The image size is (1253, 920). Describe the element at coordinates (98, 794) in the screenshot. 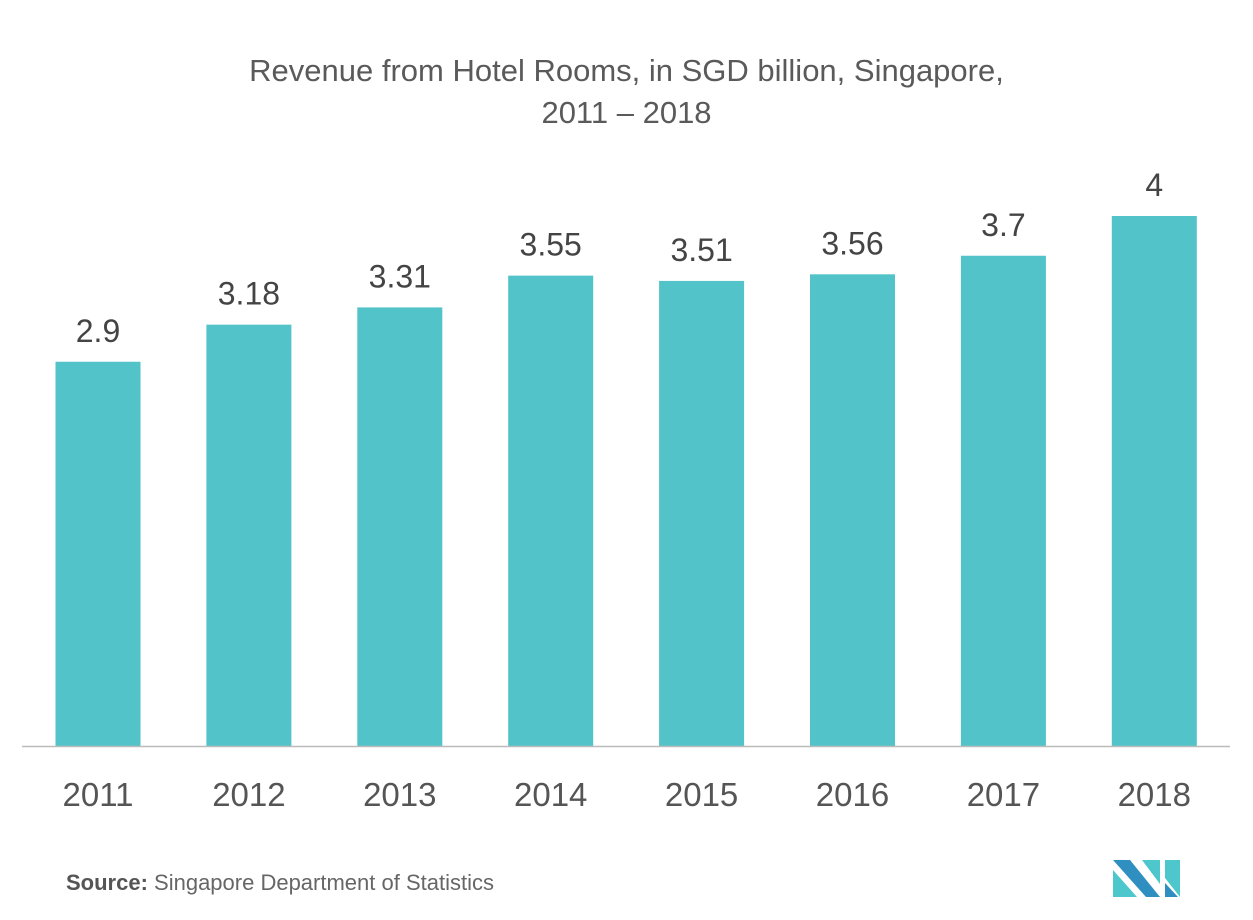

I see `x-tick-label: 2011` at that location.